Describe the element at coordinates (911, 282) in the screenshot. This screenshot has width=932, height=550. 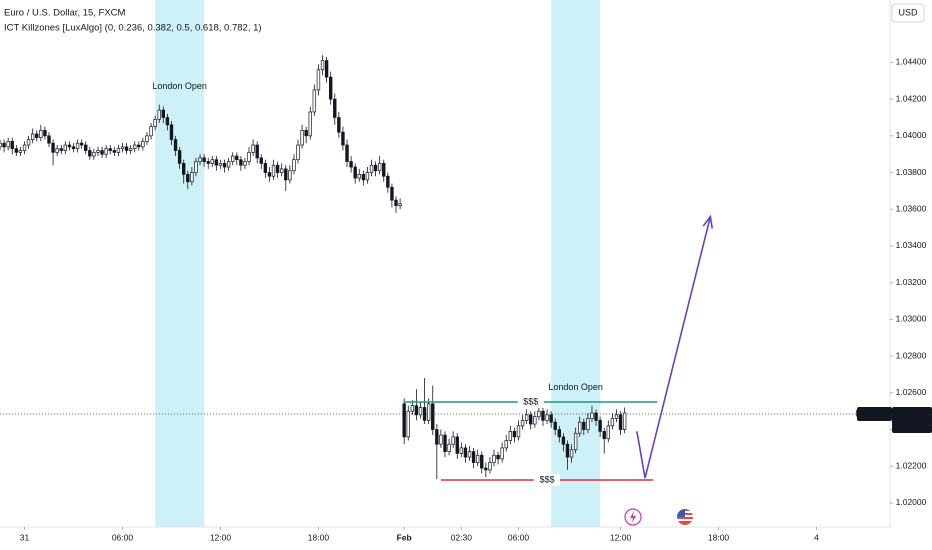
I see `y-tick-label: 1.03200` at that location.